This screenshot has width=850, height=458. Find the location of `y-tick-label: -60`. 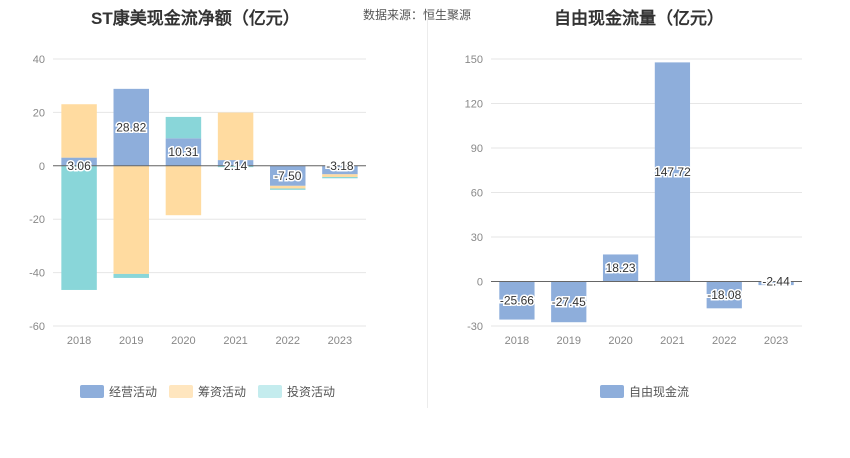

y-tick-label: -60 is located at coordinates (37, 327).